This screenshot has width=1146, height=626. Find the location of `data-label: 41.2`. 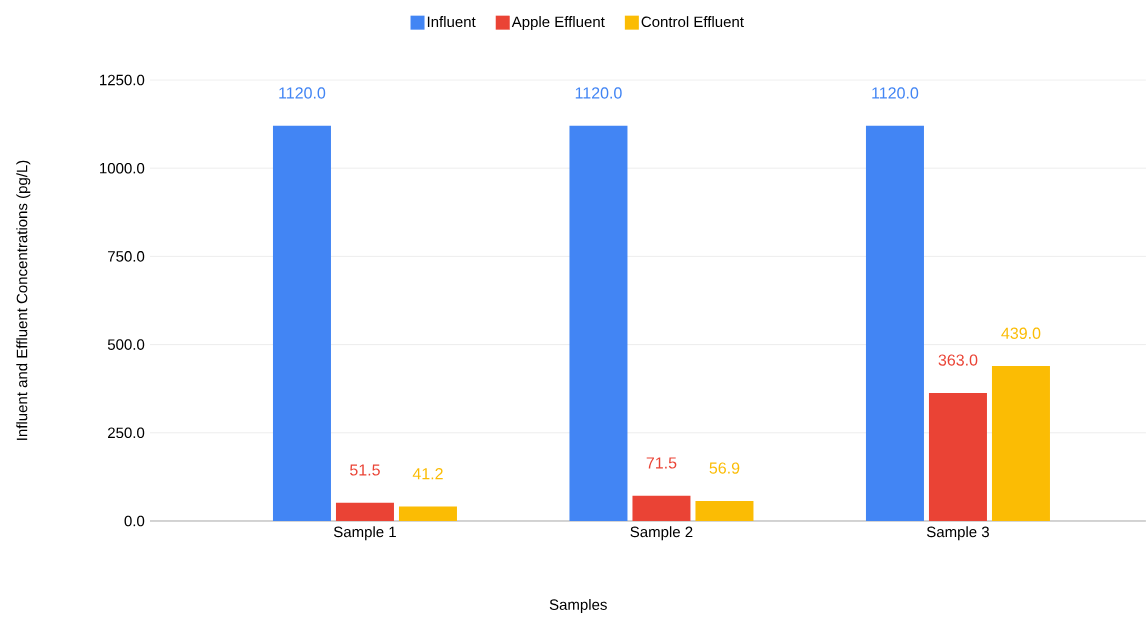

data-label: 41.2 is located at coordinates (427, 474).